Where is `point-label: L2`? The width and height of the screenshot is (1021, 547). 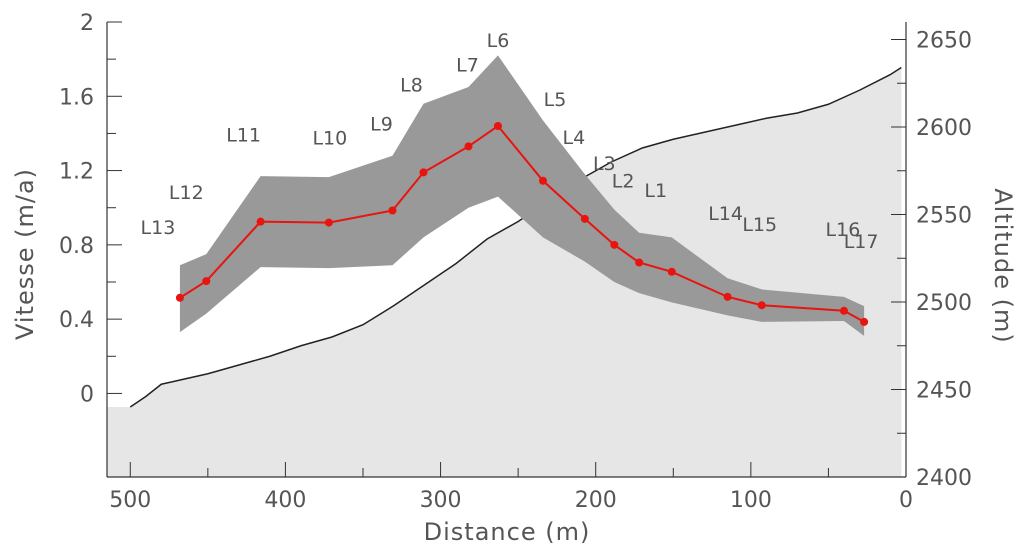
point-label: L2 is located at coordinates (623, 182).